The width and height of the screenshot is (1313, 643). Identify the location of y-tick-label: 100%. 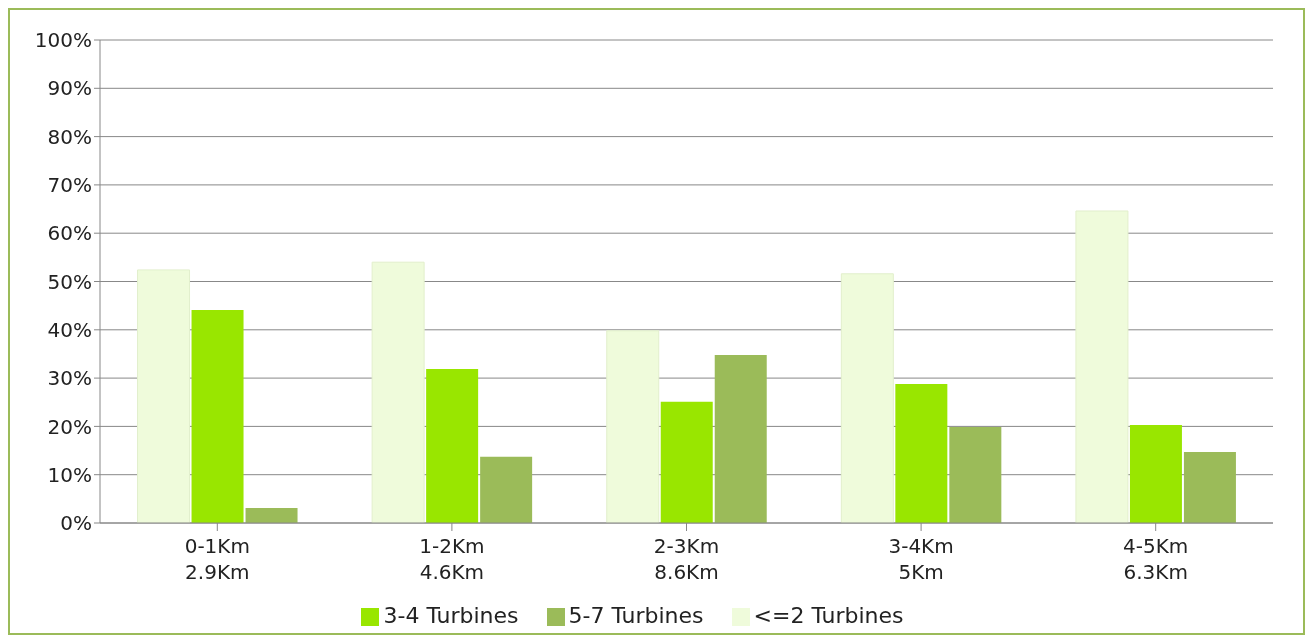
(63, 40).